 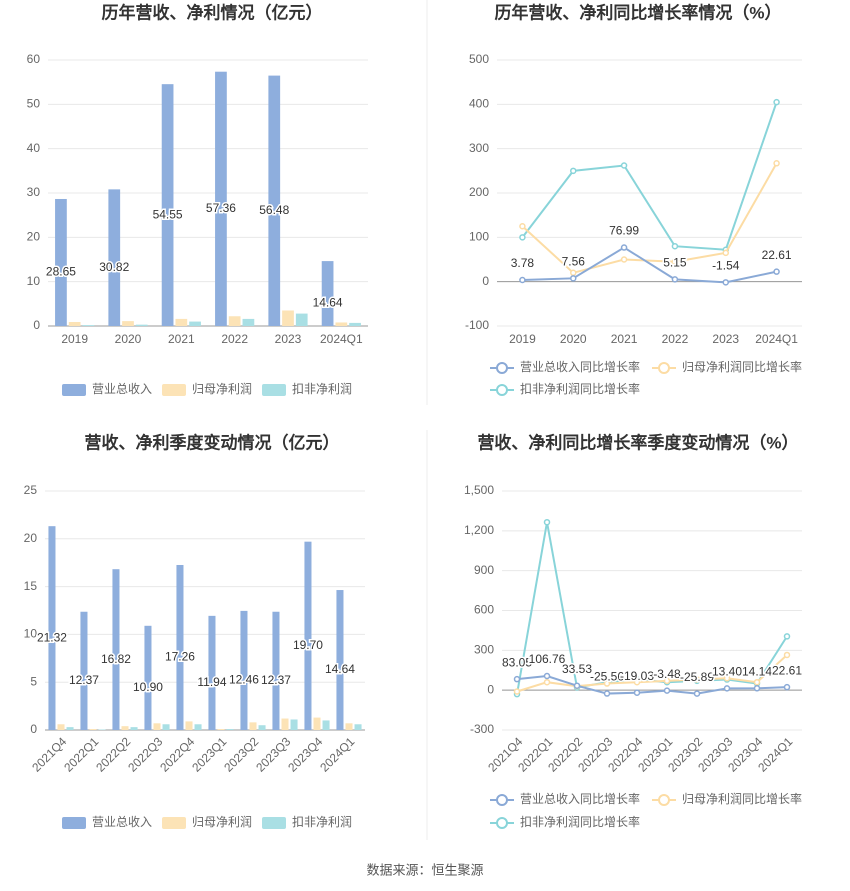 What do you see at coordinates (607, 677) in the screenshot?
I see `value-label: -25.56` at bounding box center [607, 677].